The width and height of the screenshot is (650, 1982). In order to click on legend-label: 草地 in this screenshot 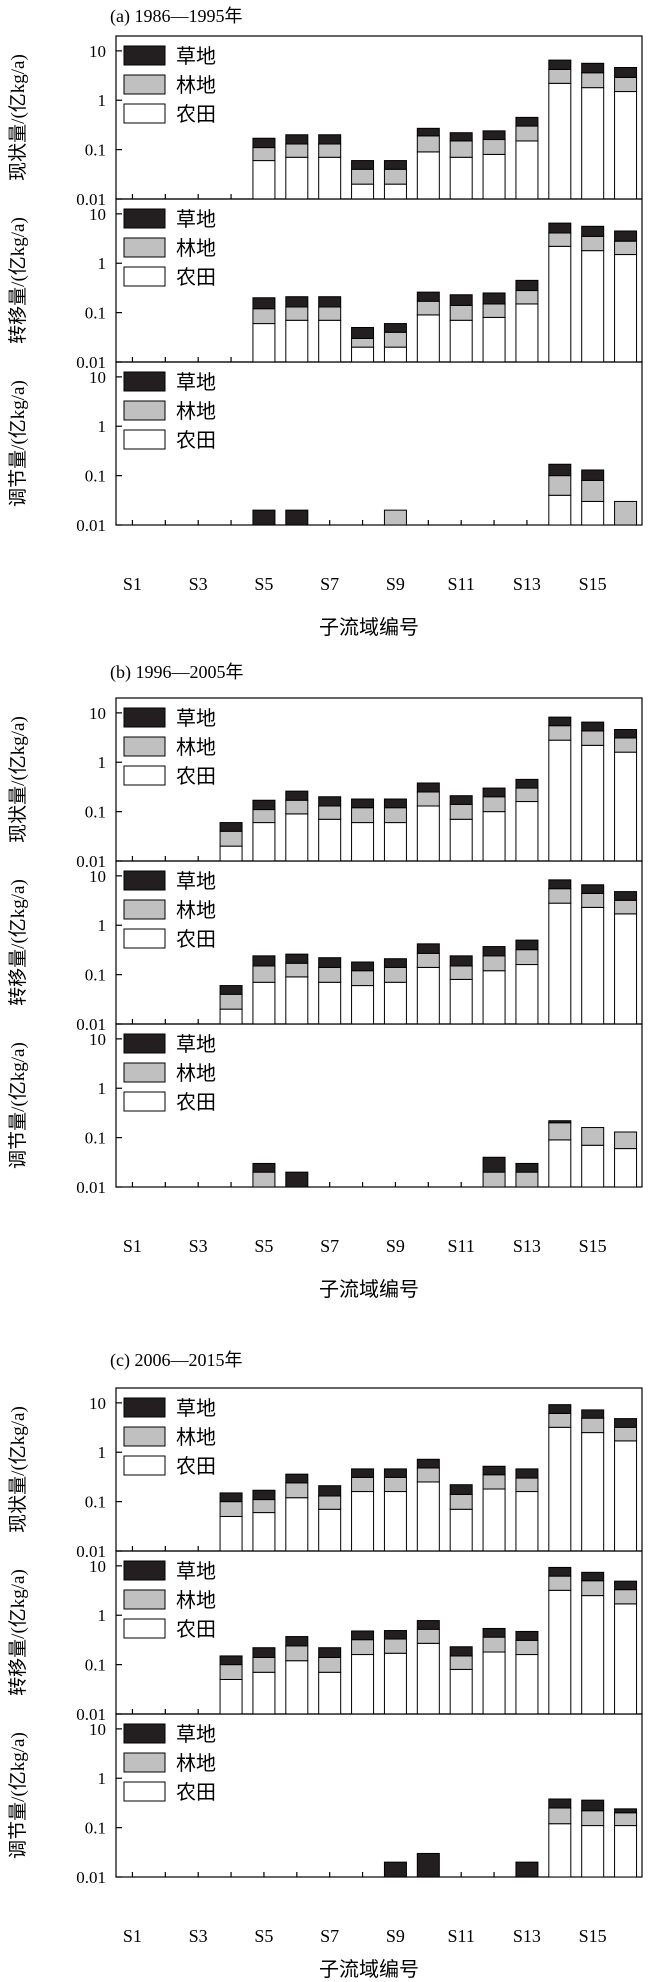, I will do `click(196, 718)`.